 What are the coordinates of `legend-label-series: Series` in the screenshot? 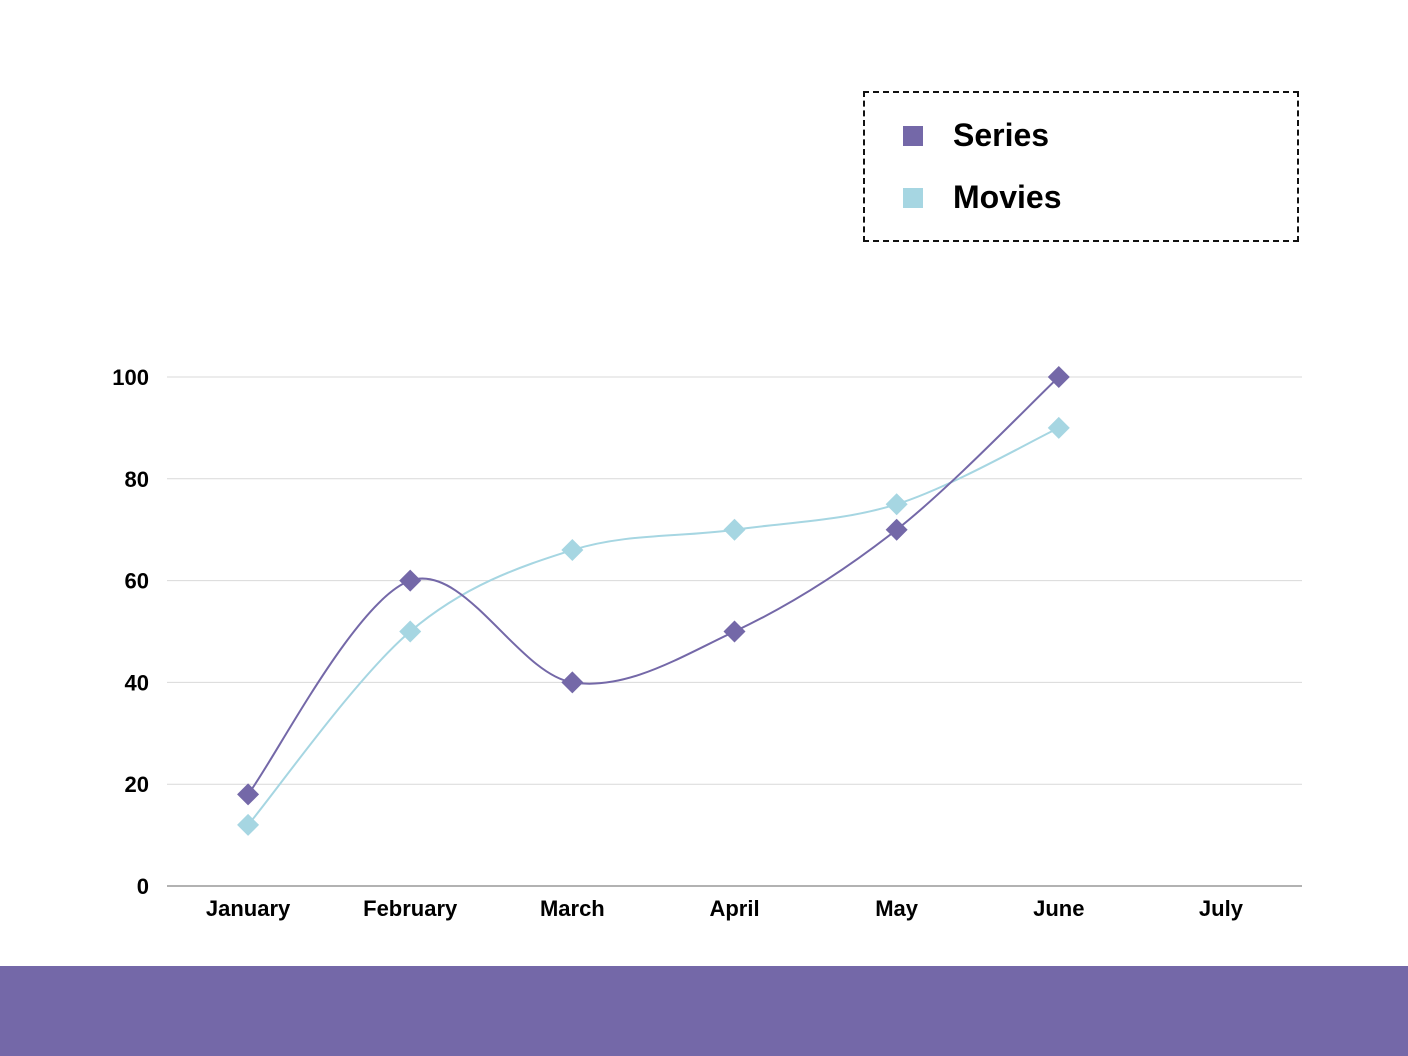 It's located at (1001, 135).